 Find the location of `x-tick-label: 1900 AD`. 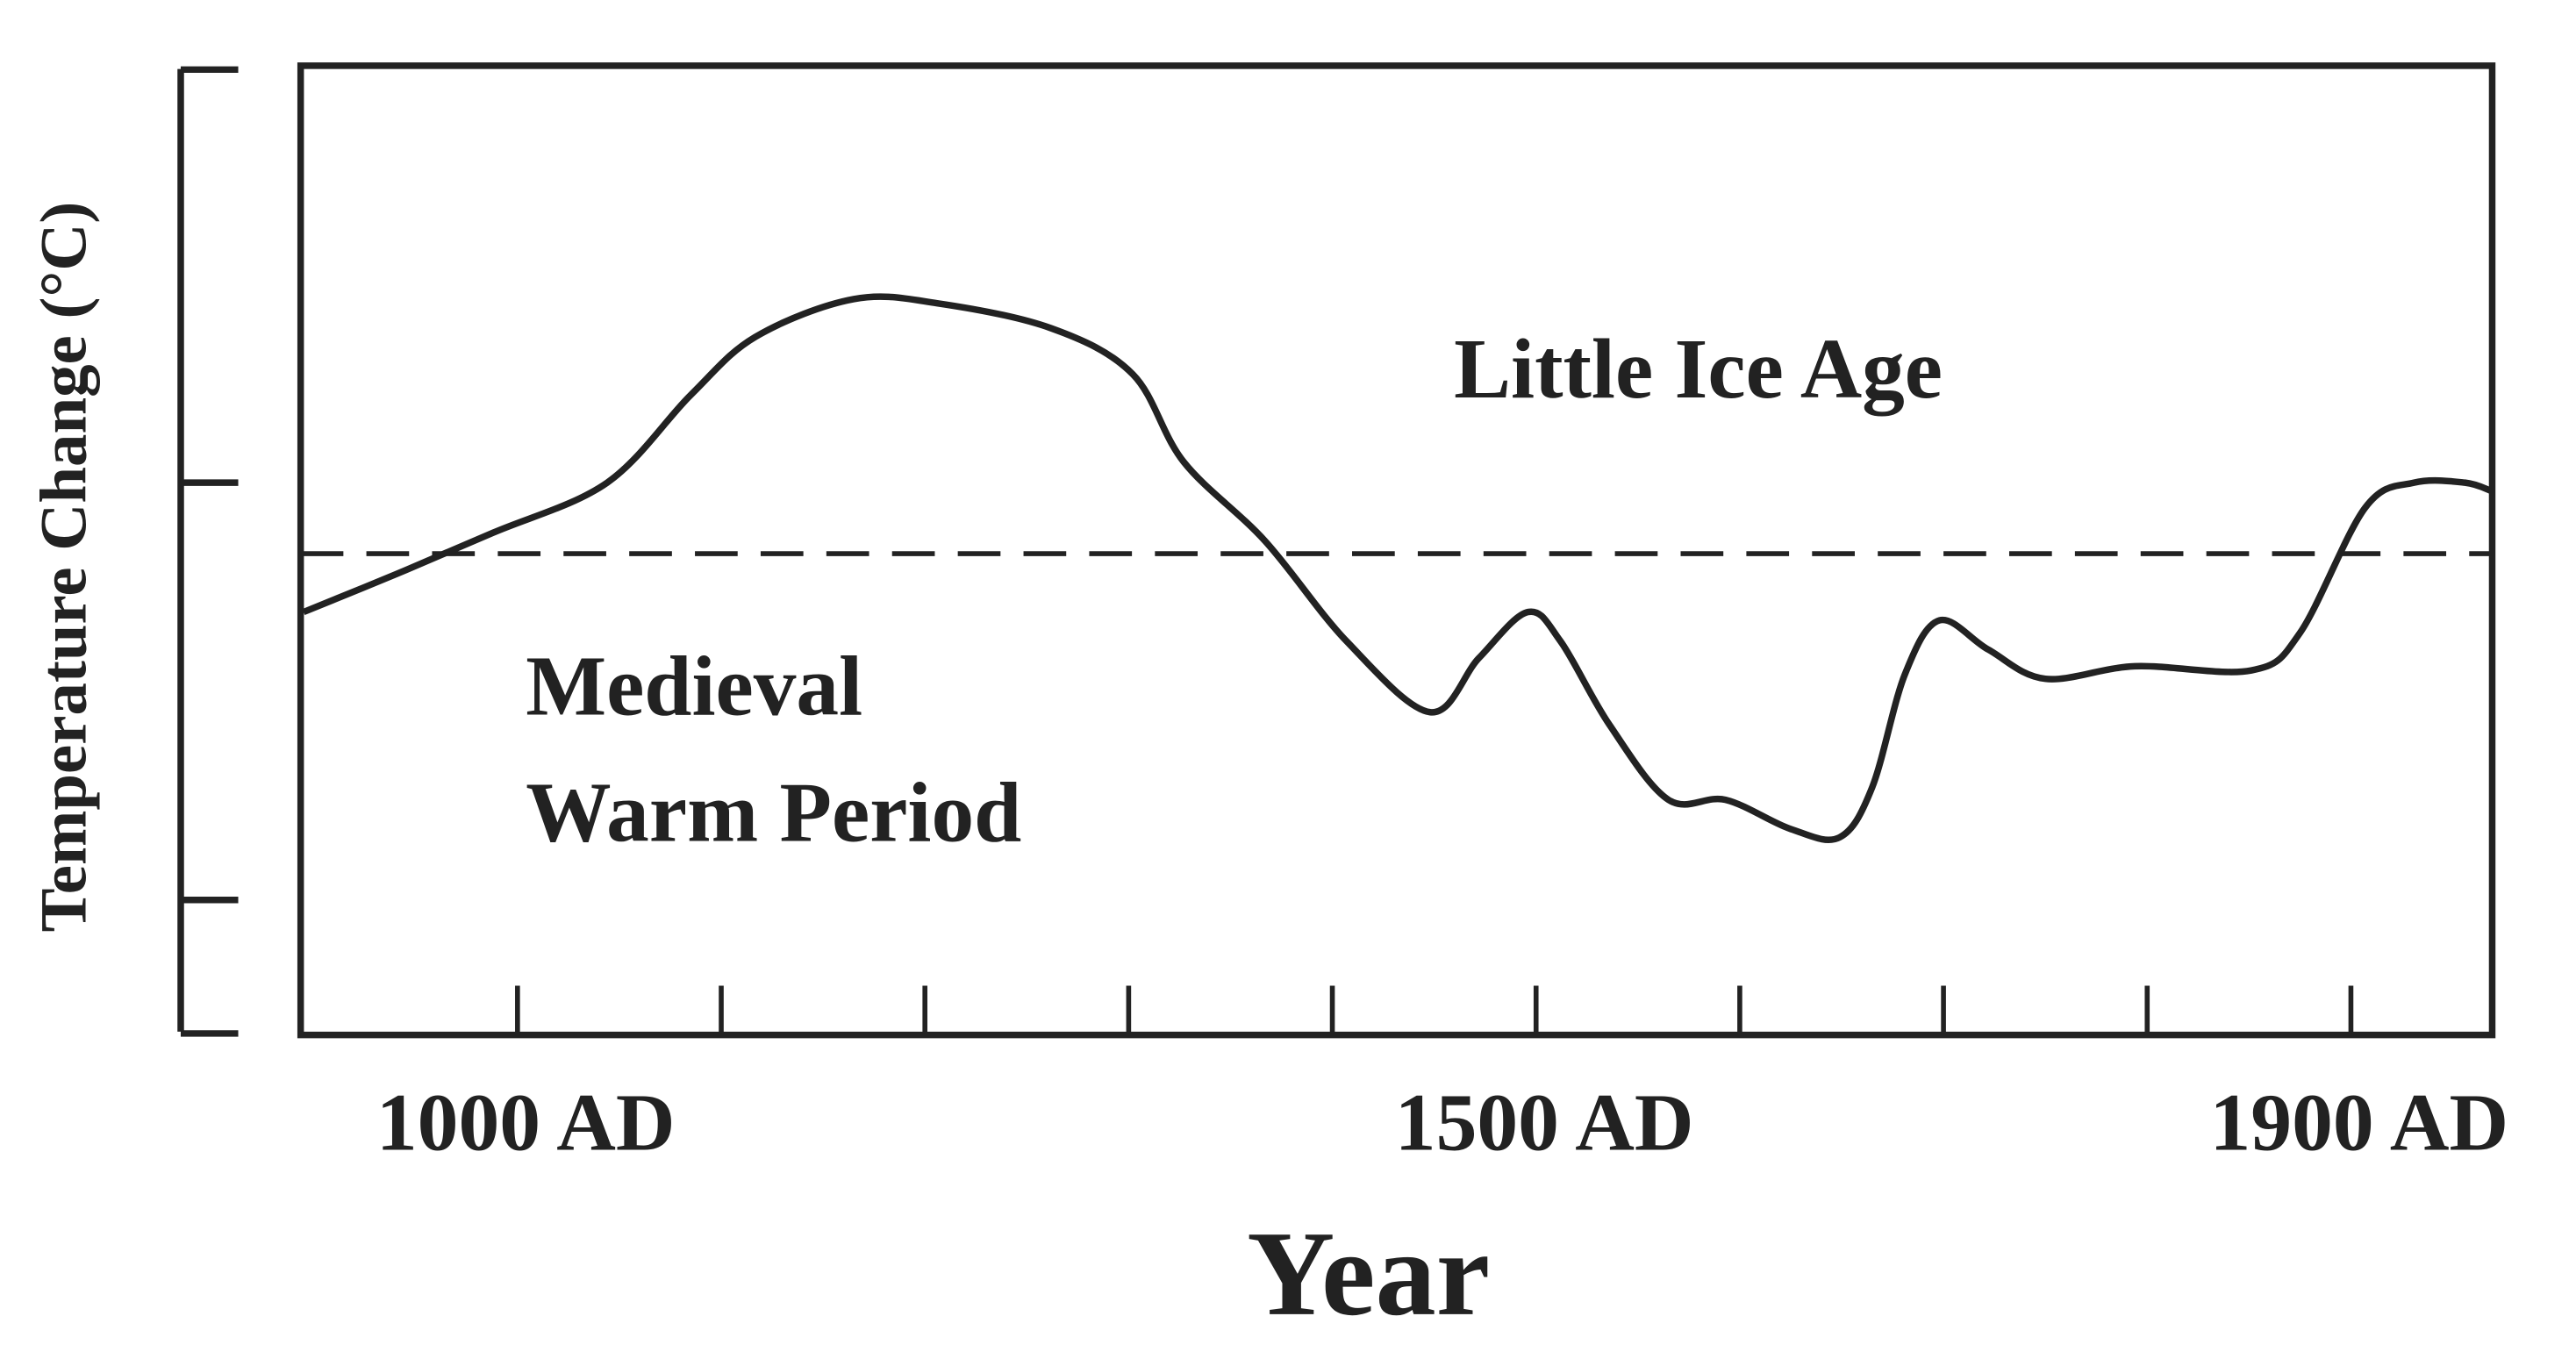

x-tick-label: 1900 AD is located at coordinates (2358, 1123).